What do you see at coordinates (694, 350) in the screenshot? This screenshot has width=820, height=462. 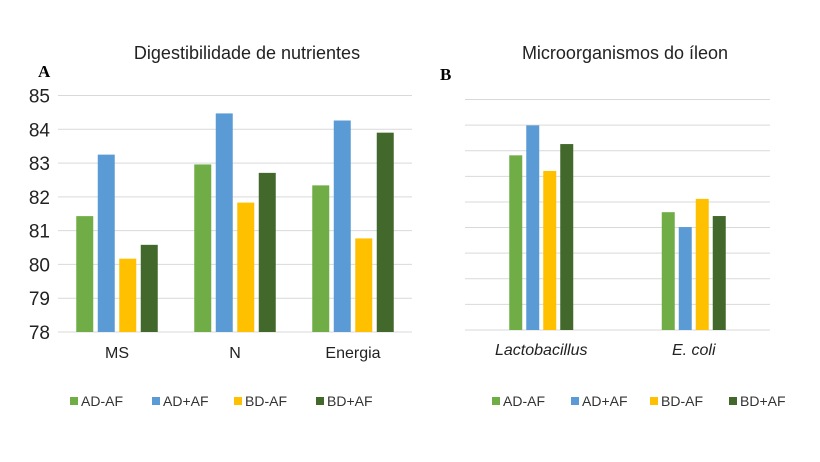 I see `x-category-label: E. coli` at bounding box center [694, 350].